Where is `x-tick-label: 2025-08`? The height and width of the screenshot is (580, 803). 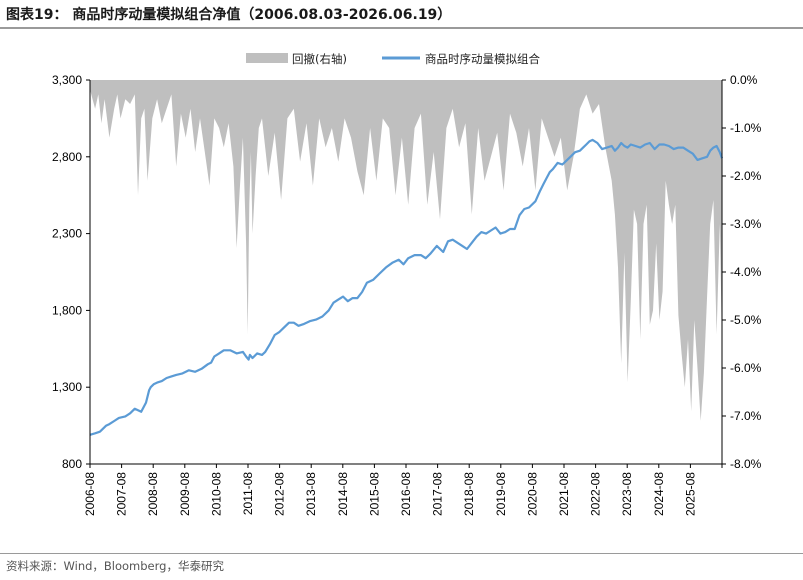
x-tick-label: 2025-08 is located at coordinates (690, 494).